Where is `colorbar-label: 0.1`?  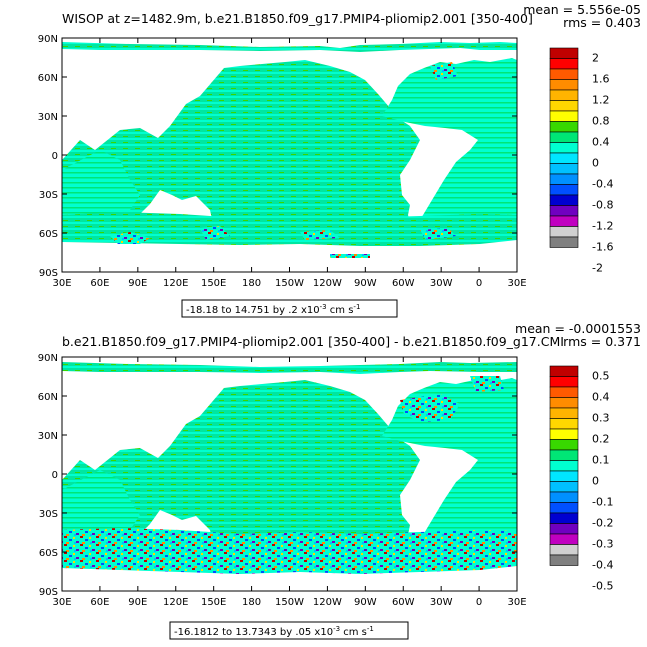 colorbar-label: 0.1 is located at coordinates (601, 460).